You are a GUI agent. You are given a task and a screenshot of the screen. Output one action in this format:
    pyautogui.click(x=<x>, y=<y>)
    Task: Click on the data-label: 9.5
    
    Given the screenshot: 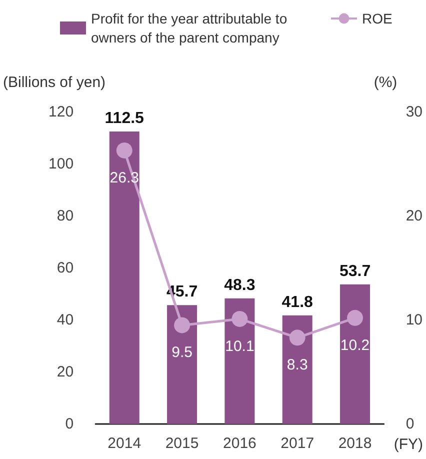 What is the action you would take?
    pyautogui.click(x=182, y=353)
    